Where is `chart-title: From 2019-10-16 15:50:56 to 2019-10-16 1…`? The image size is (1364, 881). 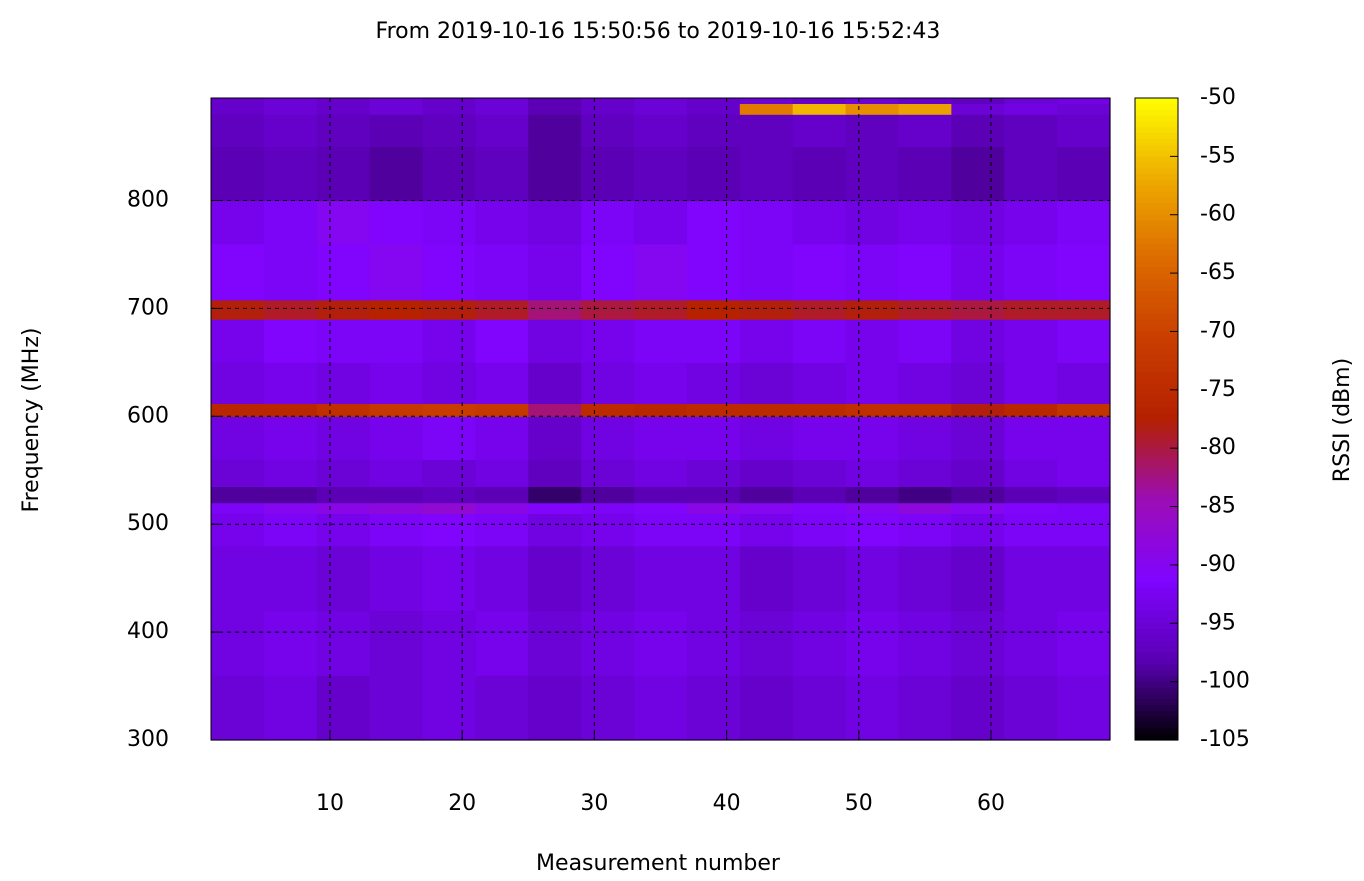 chart-title: From 2019-10-16 15:50:56 to 2019-10-16 1… is located at coordinates (658, 31).